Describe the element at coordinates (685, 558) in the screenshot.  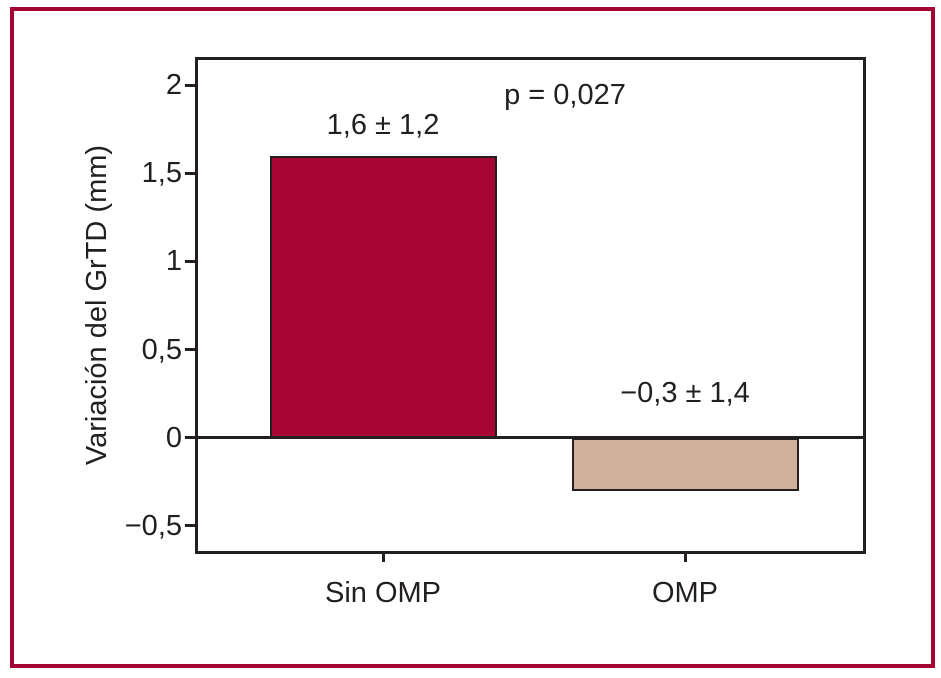
I see `x-tick-mark-omp` at that location.